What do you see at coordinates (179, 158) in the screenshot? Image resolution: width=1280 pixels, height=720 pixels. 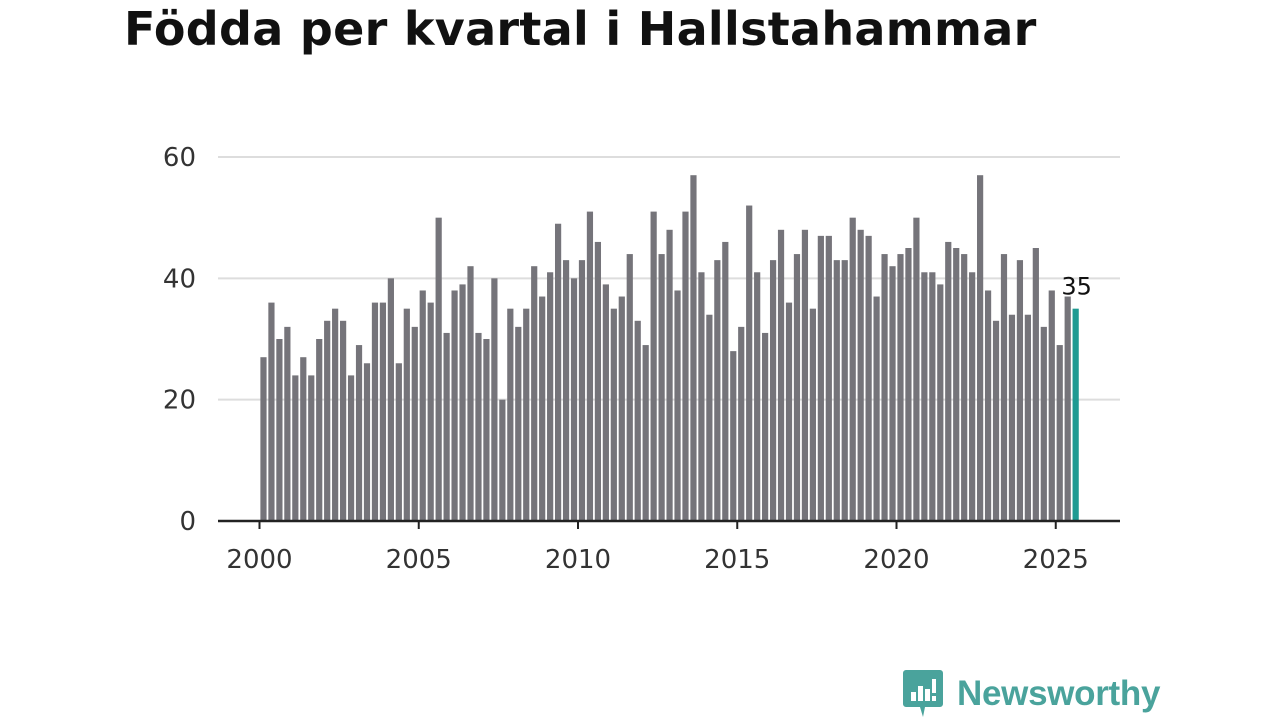 I see `y-tick-label: 60` at bounding box center [179, 158].